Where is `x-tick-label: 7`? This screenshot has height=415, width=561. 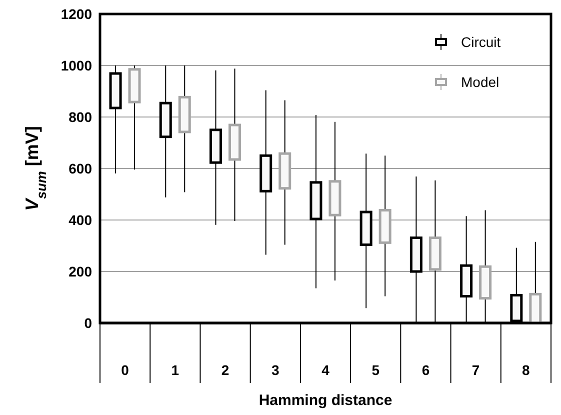 x-tick-label: 7 is located at coordinates (476, 370).